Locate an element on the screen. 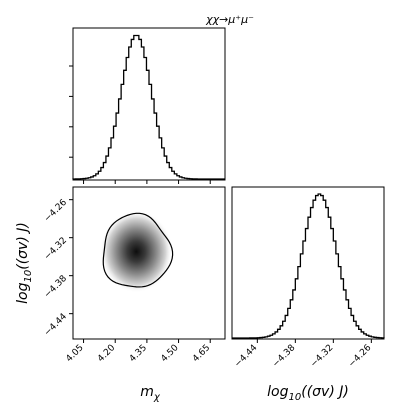 This screenshot has width=415, height=415. joint-density is located at coordinates (136, 251).